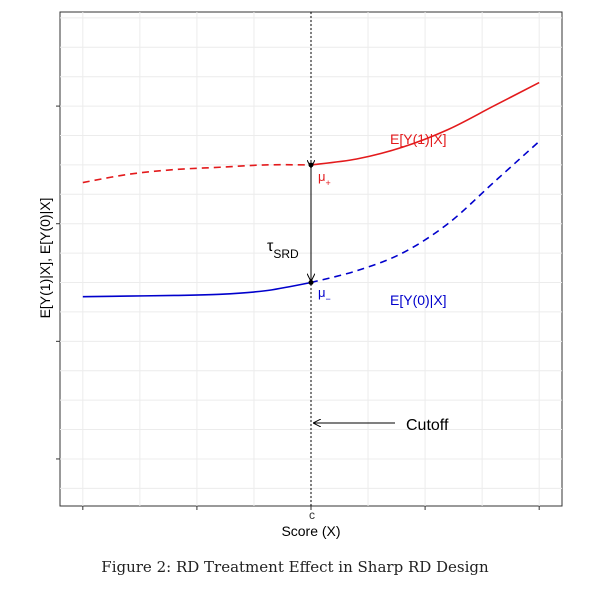 The height and width of the screenshot is (598, 590). What do you see at coordinates (197, 289) in the screenshot?
I see `series-1-left-line` at bounding box center [197, 289].